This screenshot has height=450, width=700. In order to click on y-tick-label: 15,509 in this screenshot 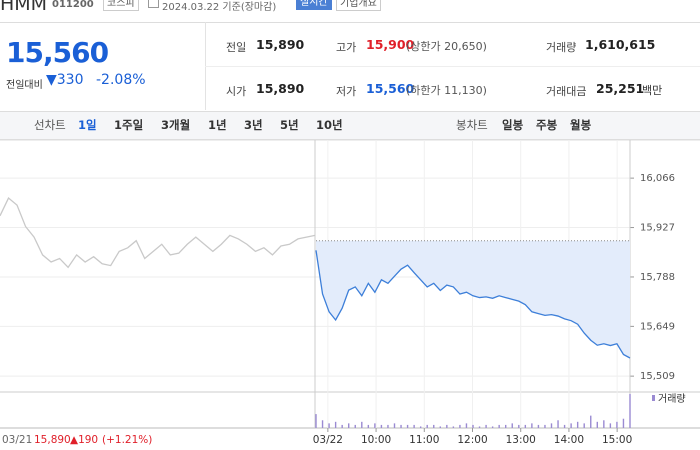, I will do `click(657, 376)`.